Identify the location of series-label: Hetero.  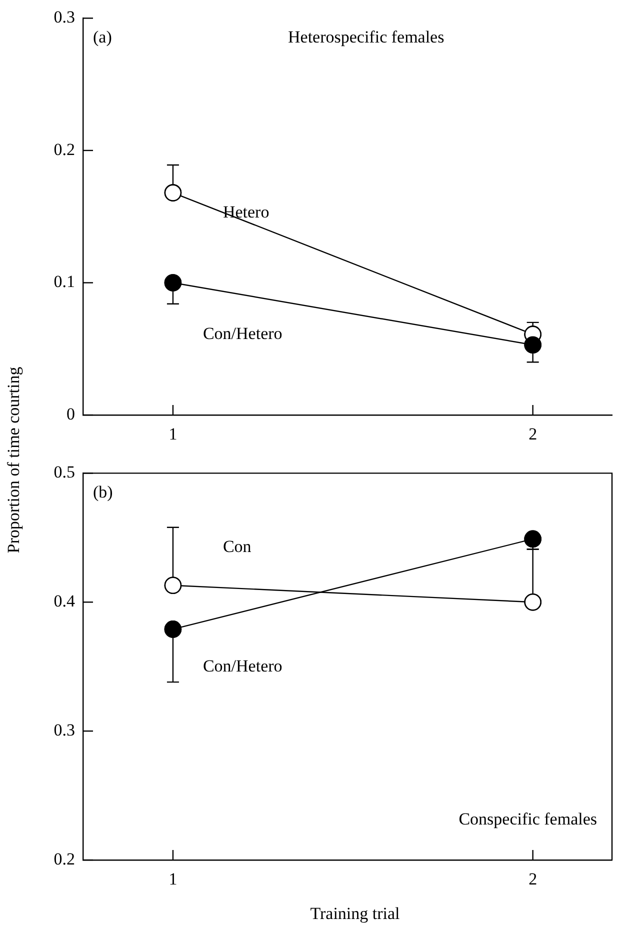
(246, 212).